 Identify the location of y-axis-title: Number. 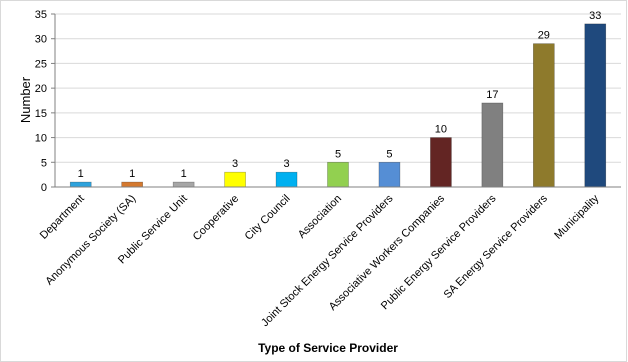
(25, 99).